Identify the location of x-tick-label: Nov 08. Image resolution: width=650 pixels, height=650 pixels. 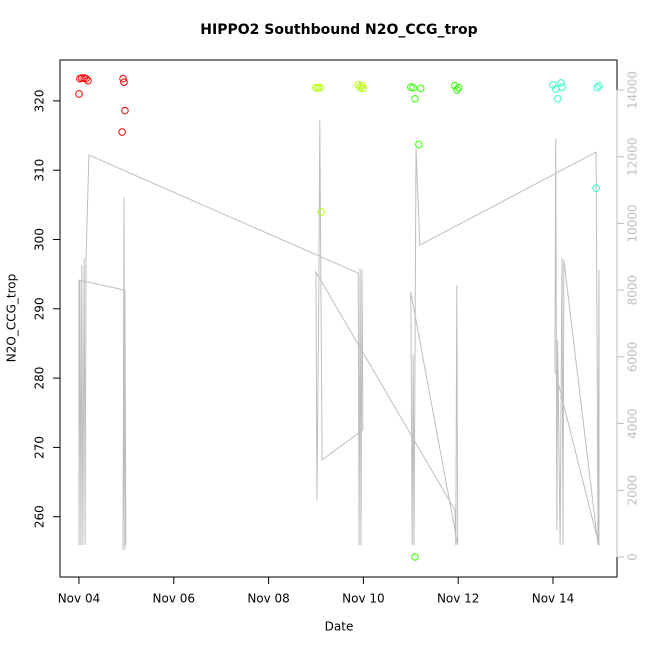
(268, 599).